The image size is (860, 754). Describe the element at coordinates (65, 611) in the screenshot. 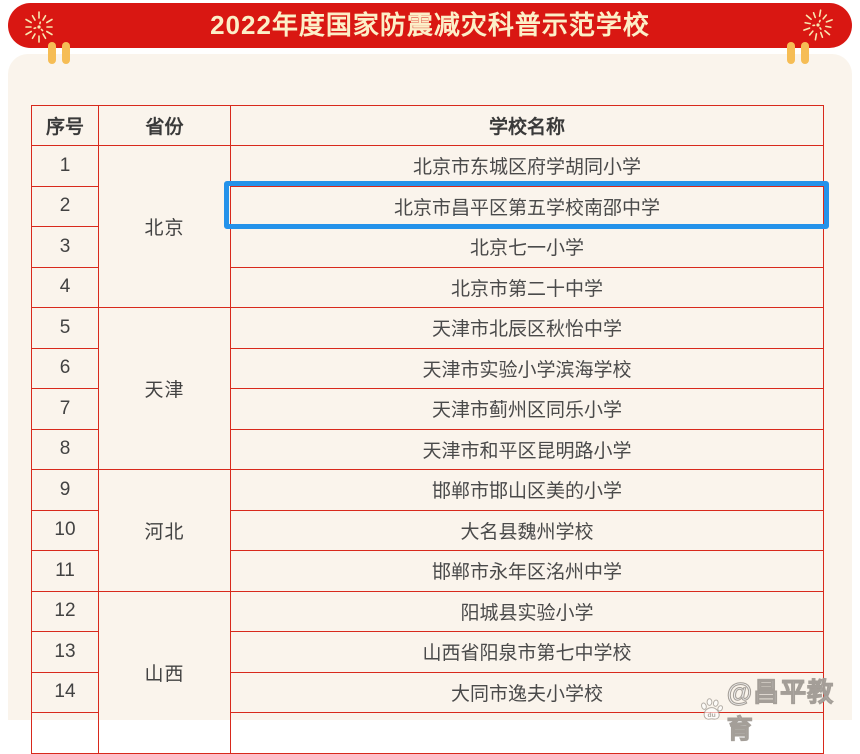

I see `row-number-cell: 12` at that location.